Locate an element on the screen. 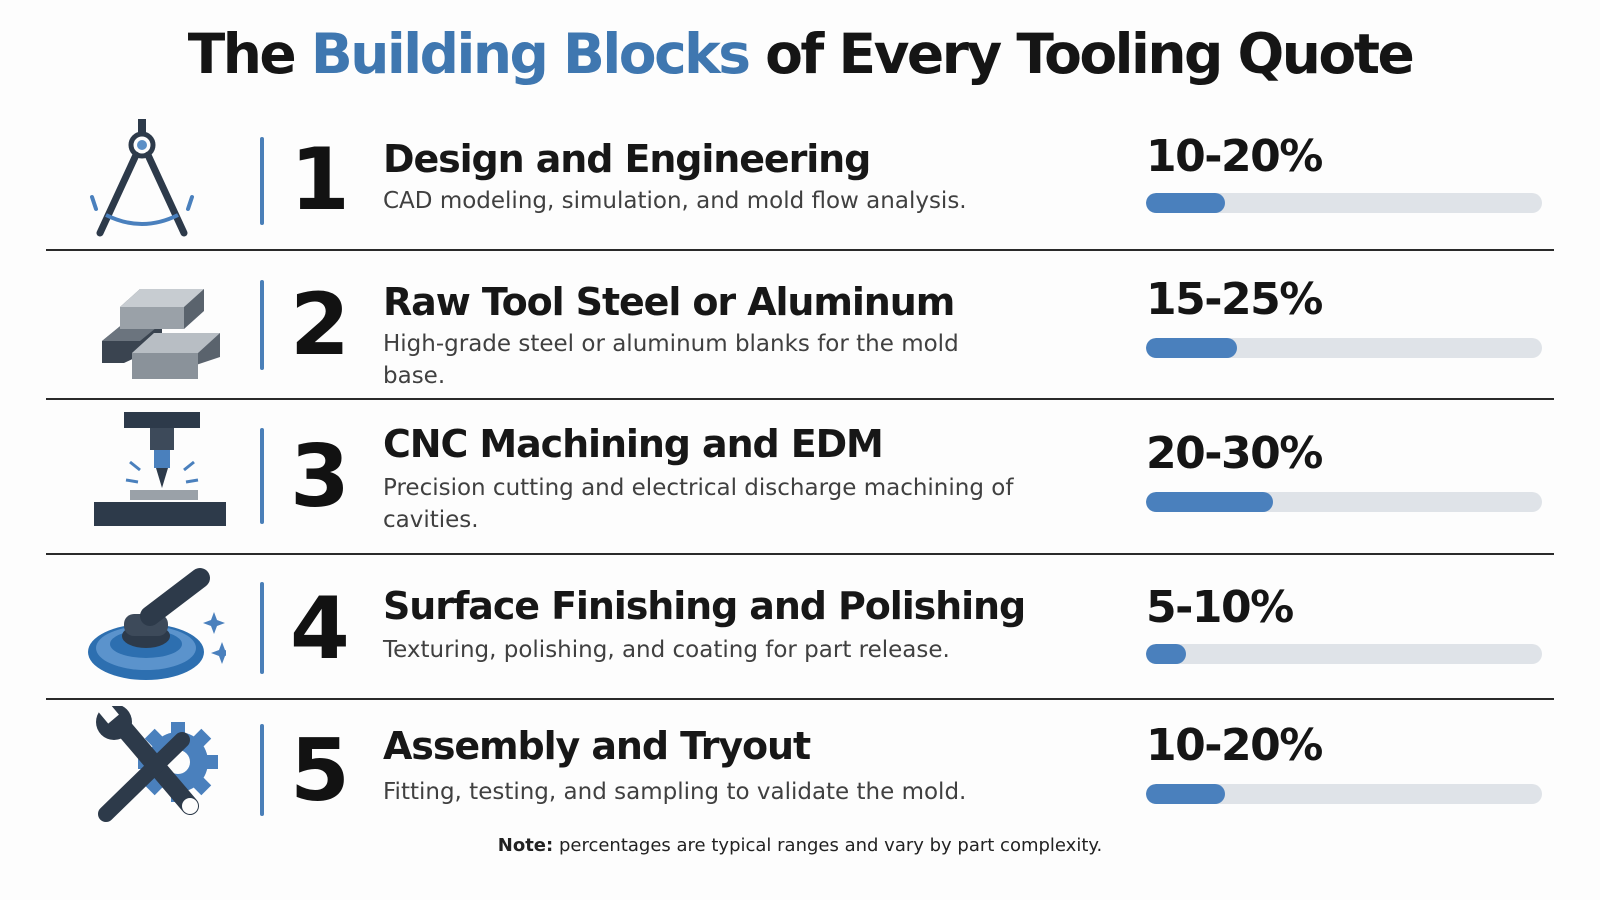 The image size is (1600, 900). row-percent: 5-10% is located at coordinates (1220, 607).